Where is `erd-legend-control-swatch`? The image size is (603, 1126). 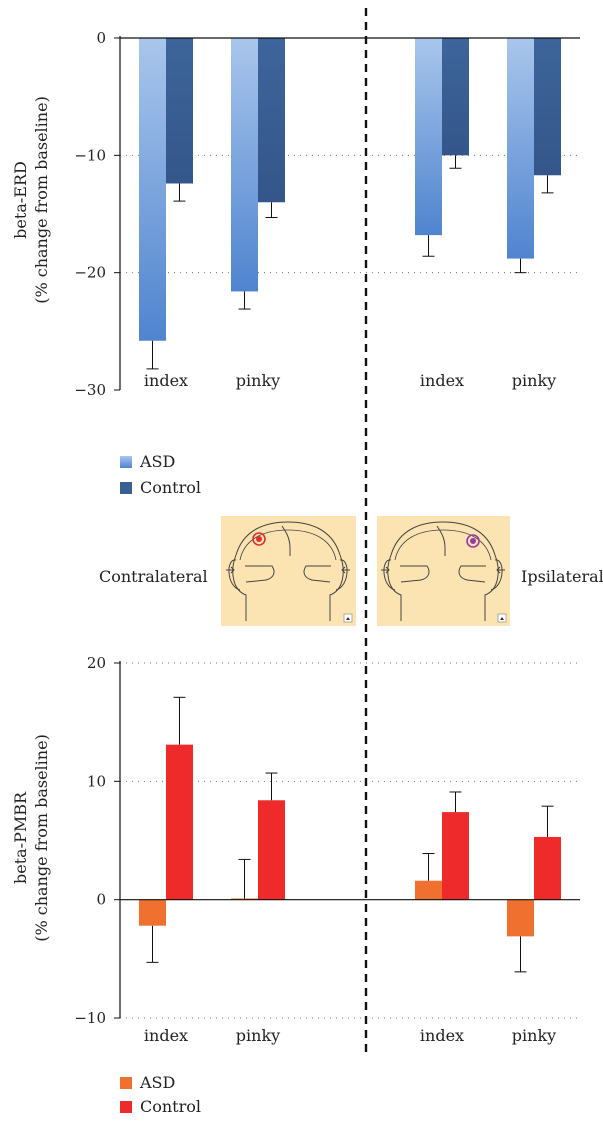 erd-legend-control-swatch is located at coordinates (126, 488).